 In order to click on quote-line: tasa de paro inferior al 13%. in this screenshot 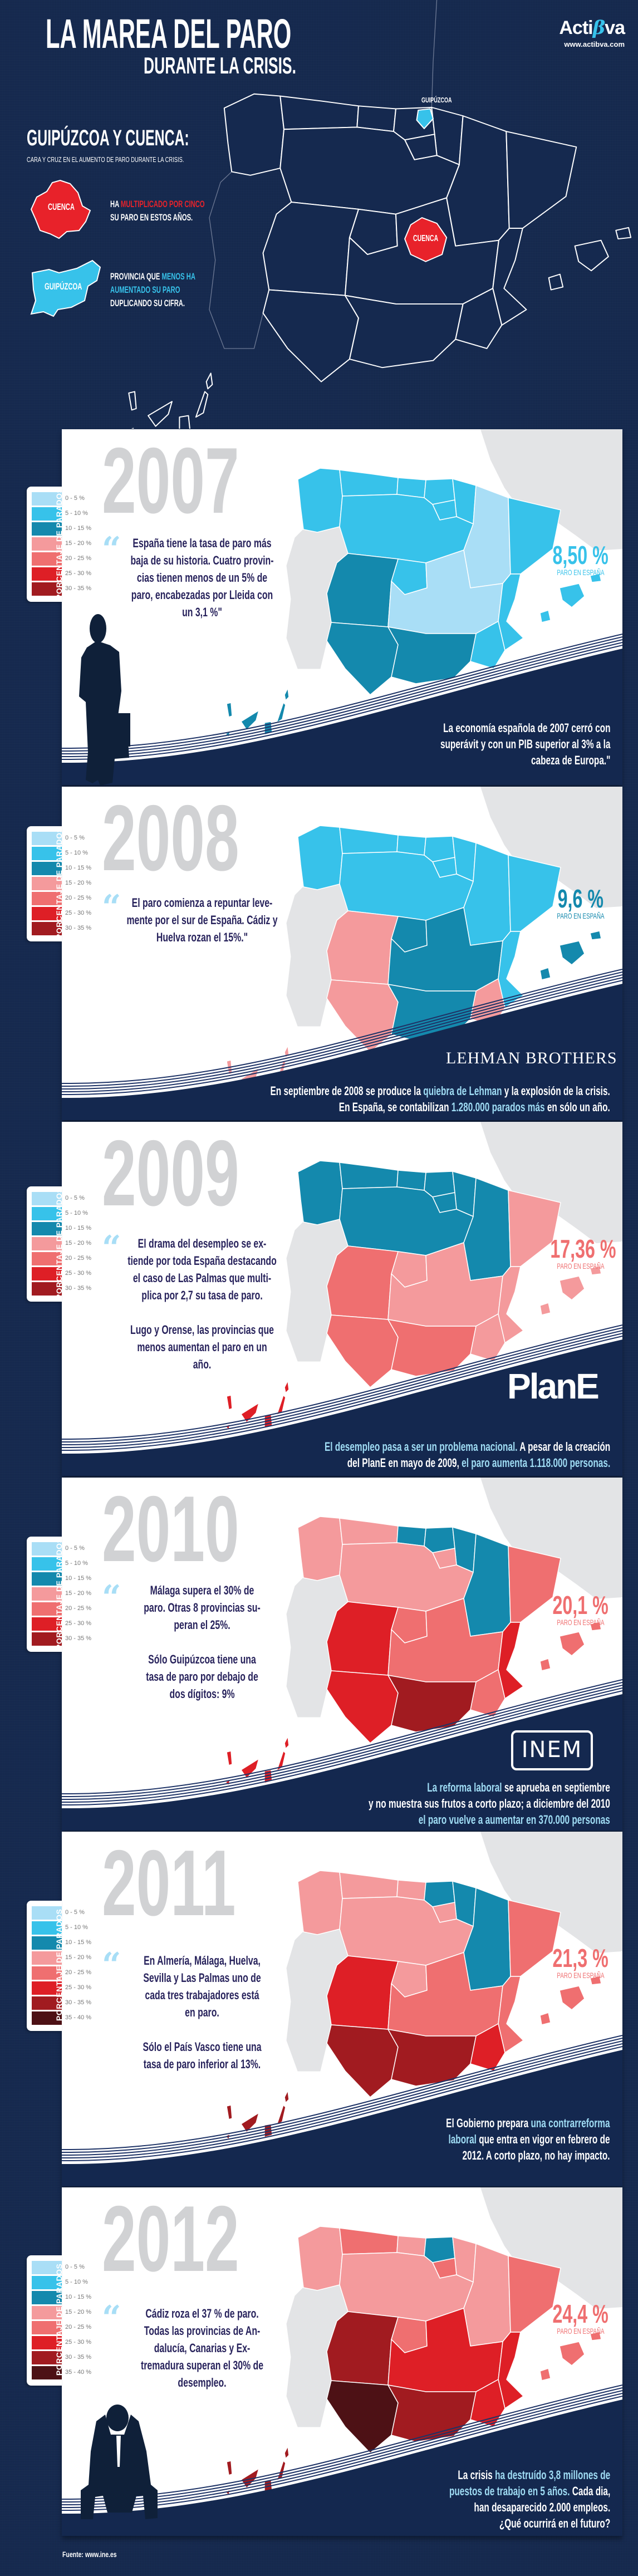, I will do `click(202, 2064)`.